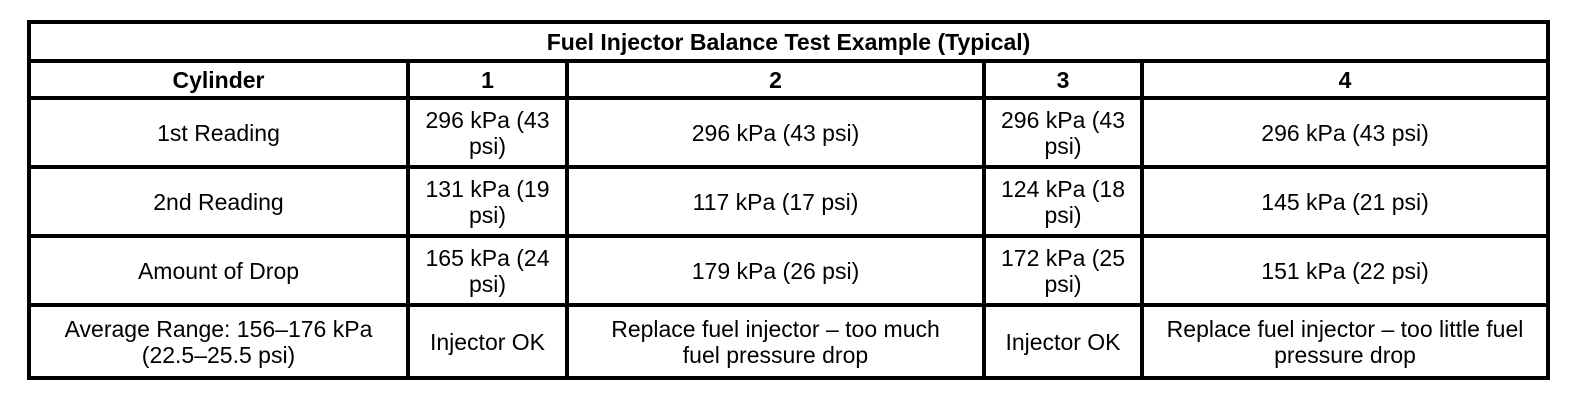 The image size is (1584, 402). I want to click on cell-amount-of-drop-cyl-1: 165 kPa (24 psi), so click(487, 270).